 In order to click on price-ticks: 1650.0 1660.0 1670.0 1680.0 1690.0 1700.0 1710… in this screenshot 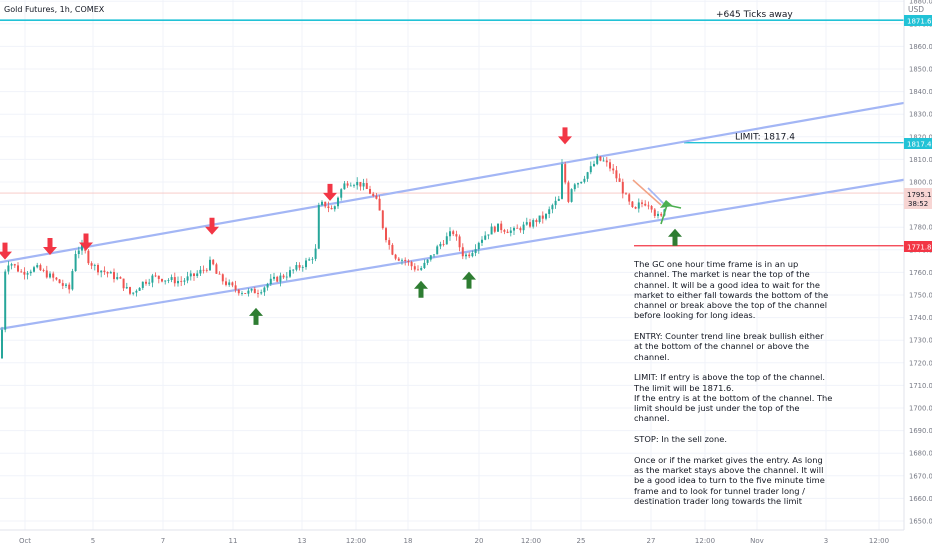, I will do `click(920, 263)`.